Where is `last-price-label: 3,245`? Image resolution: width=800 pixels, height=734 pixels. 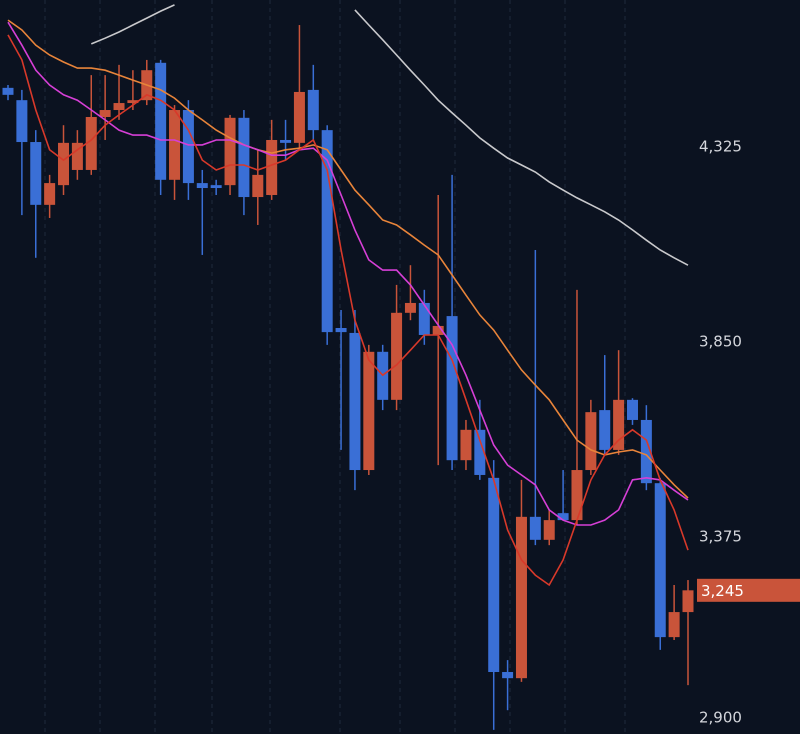 last-price-label: 3,245 is located at coordinates (722, 591).